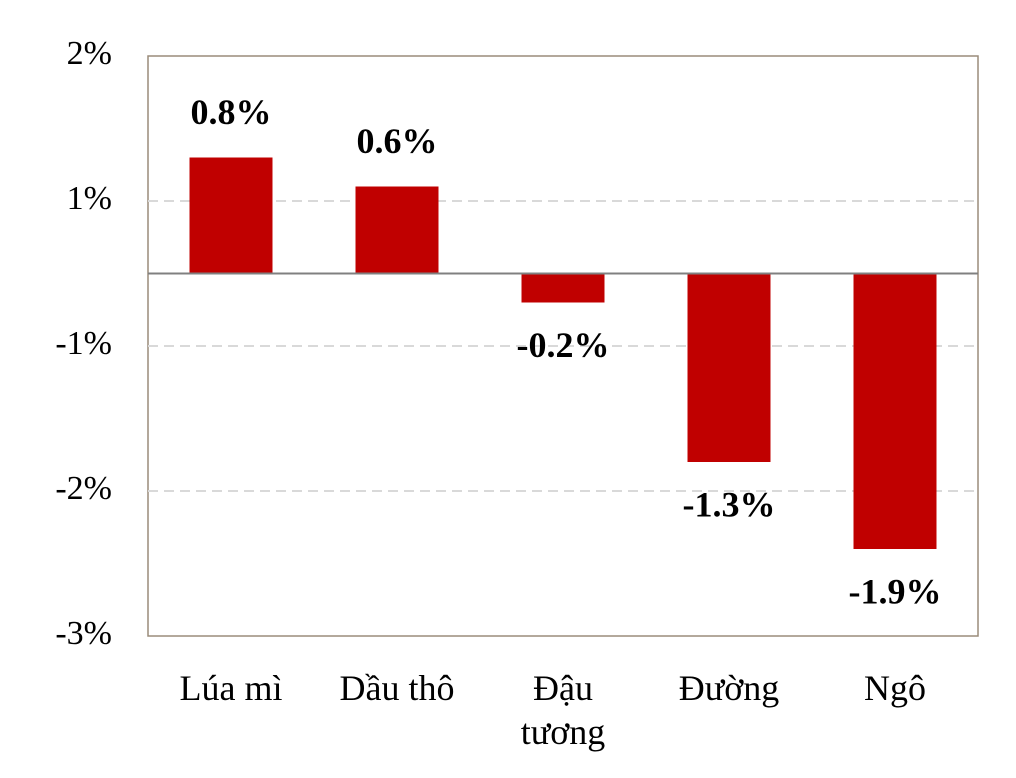 Image resolution: width=1016 pixels, height=778 pixels. What do you see at coordinates (895, 591) in the screenshot?
I see `data-label: -1.9%` at bounding box center [895, 591].